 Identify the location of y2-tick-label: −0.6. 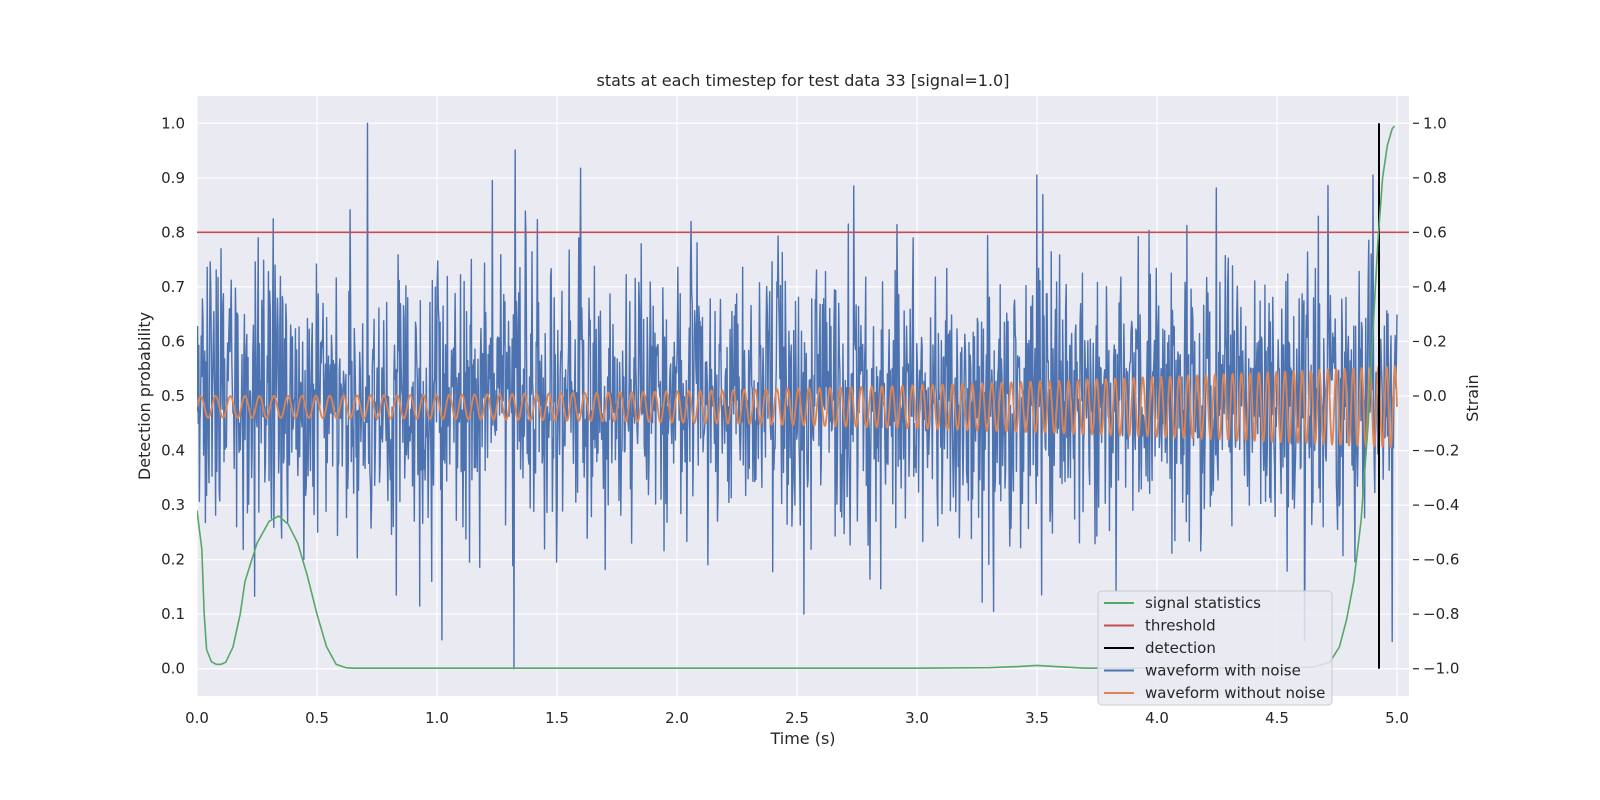
(1441, 560).